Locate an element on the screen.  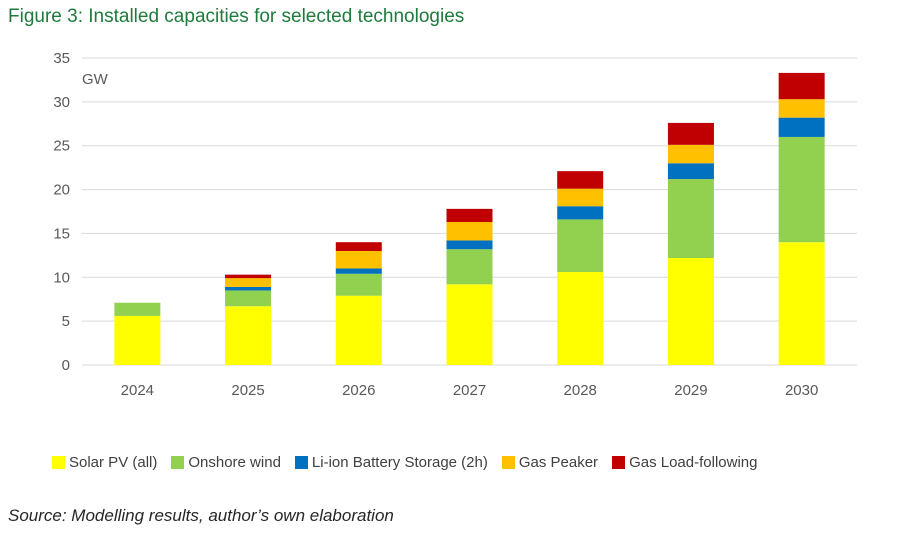
bar-segment-onshore-wind-2030 is located at coordinates (801, 189).